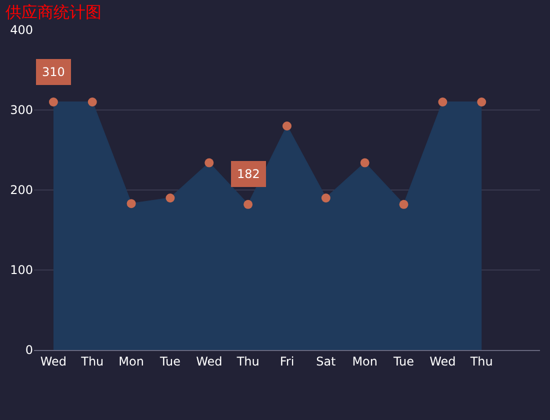 This screenshot has height=420, width=550. Describe the element at coordinates (29, 350) in the screenshot. I see `y-tick-label: 0` at that location.